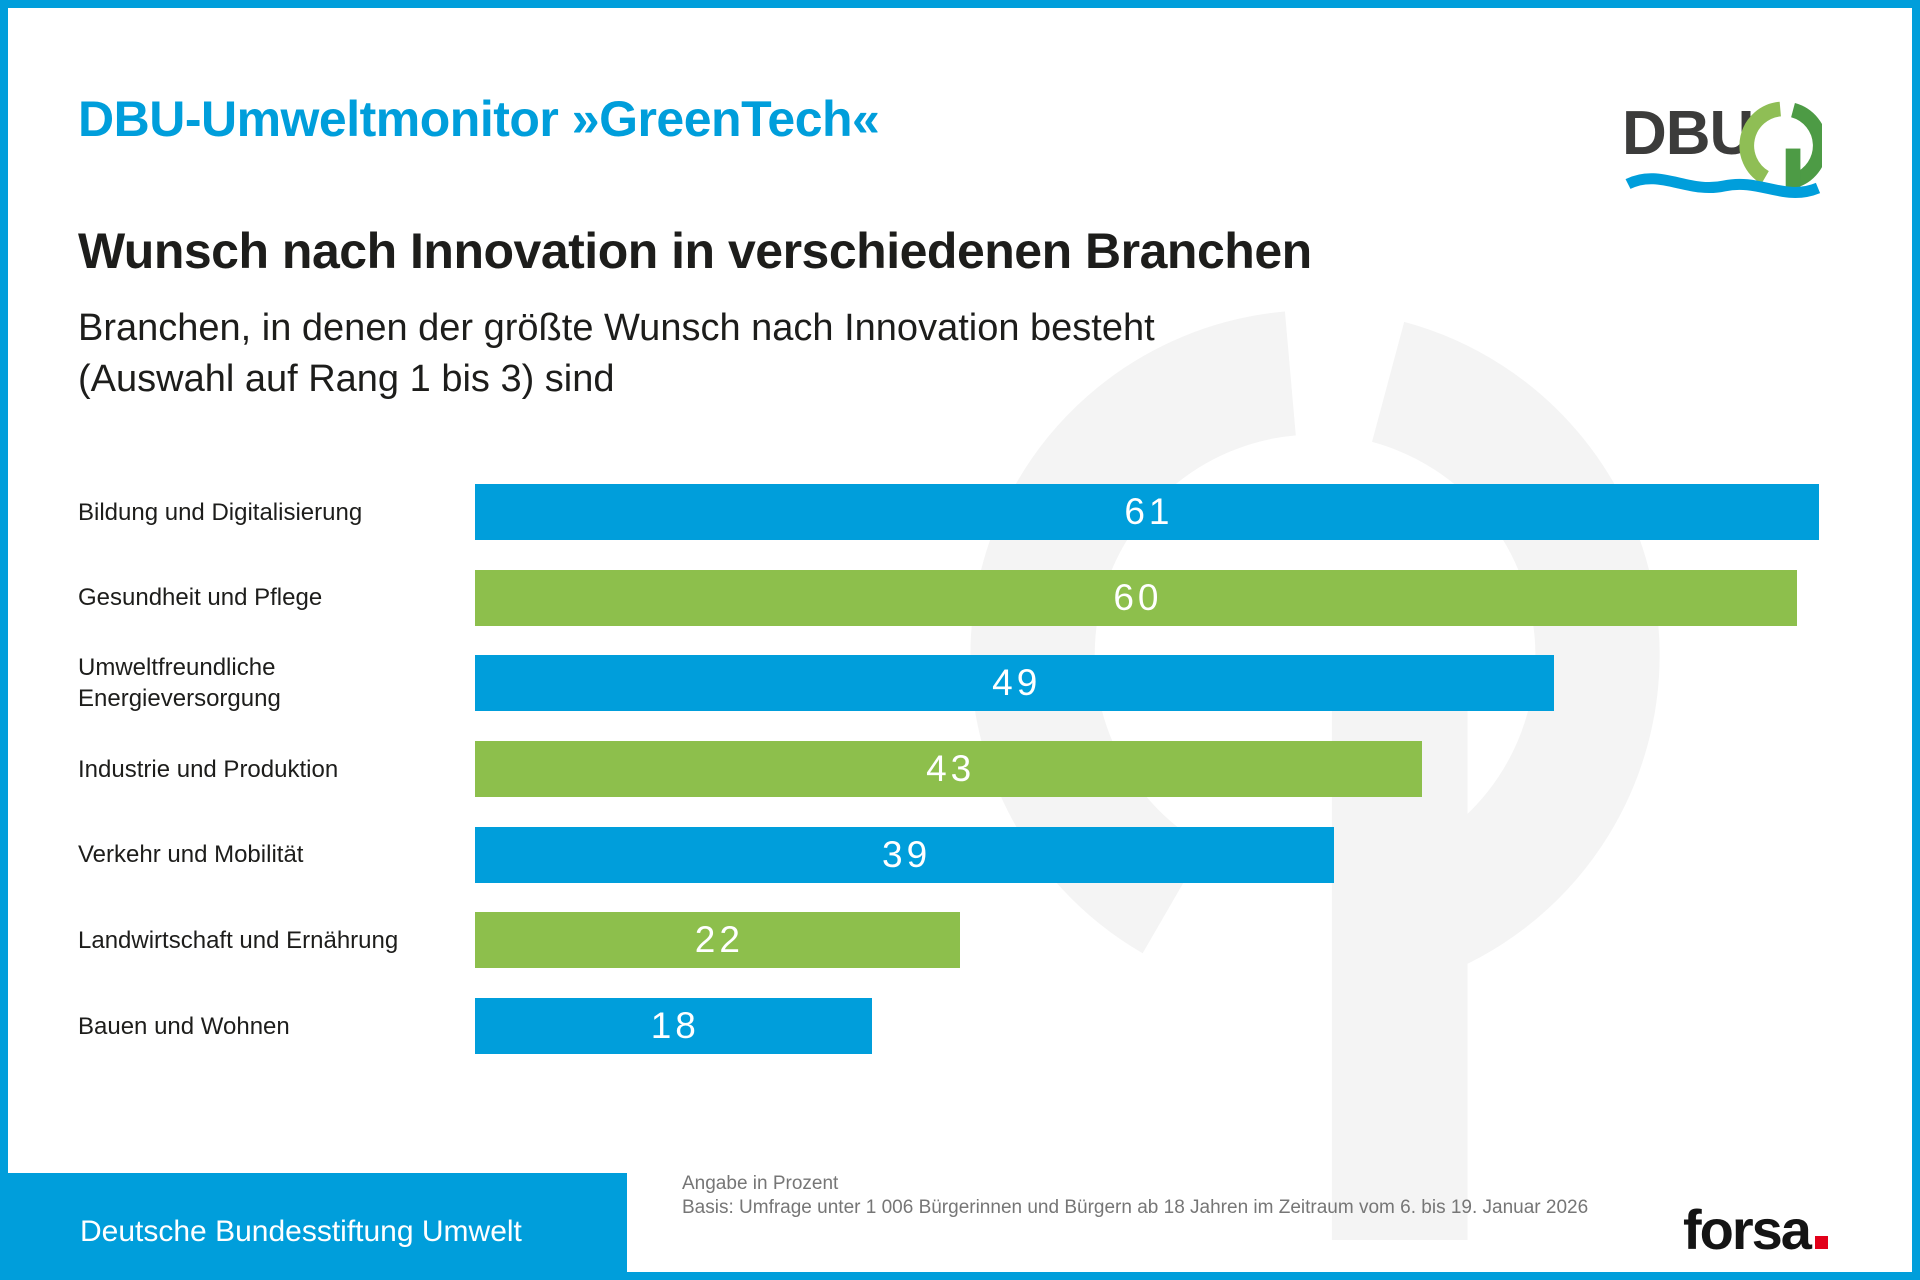 The width and height of the screenshot is (1920, 1280). I want to click on category-label-line: Industrie und Produktion, so click(208, 769).